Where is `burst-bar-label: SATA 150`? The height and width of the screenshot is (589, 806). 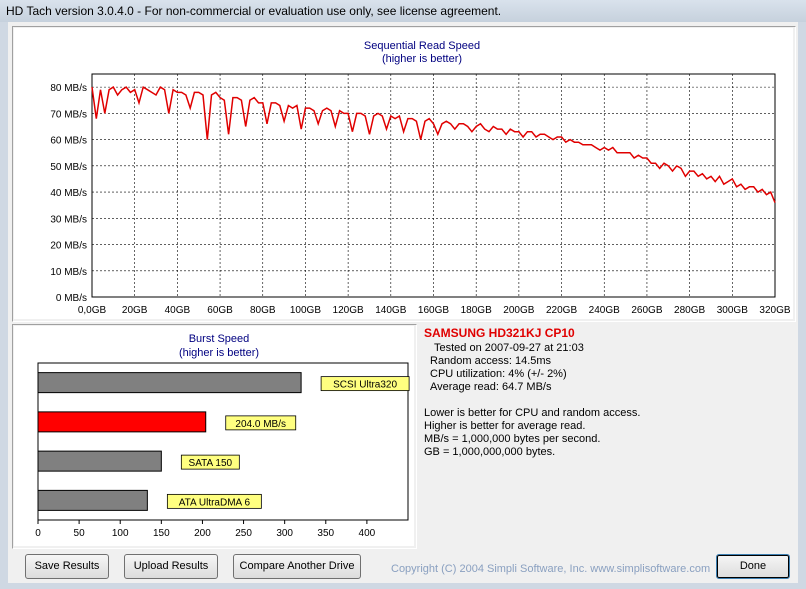 burst-bar-label: SATA 150 is located at coordinates (211, 463).